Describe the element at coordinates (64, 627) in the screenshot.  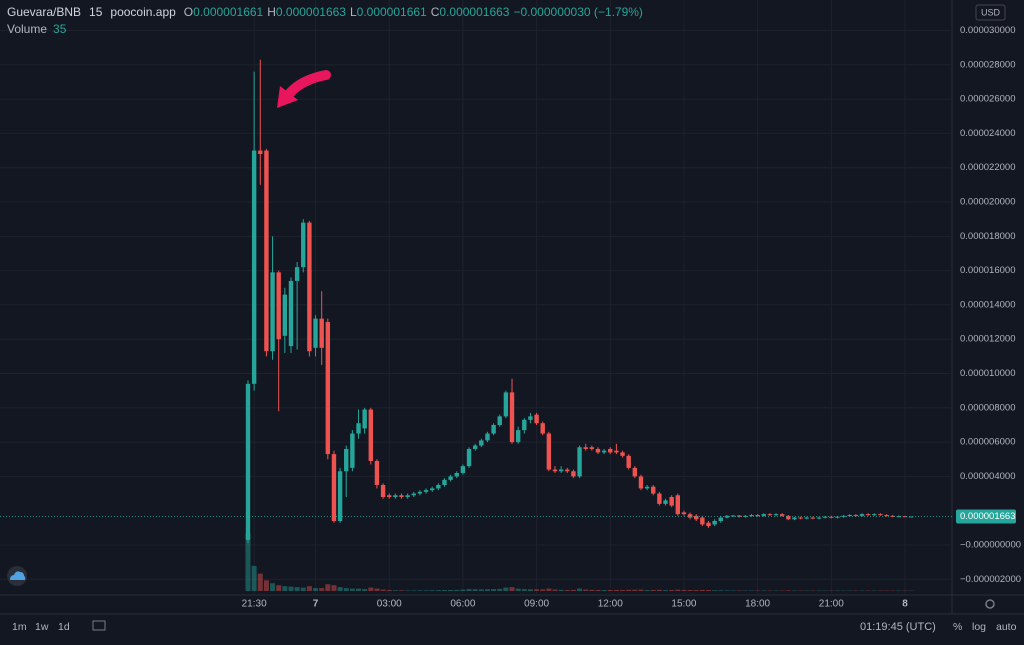
I see `interval-button: 1d` at that location.